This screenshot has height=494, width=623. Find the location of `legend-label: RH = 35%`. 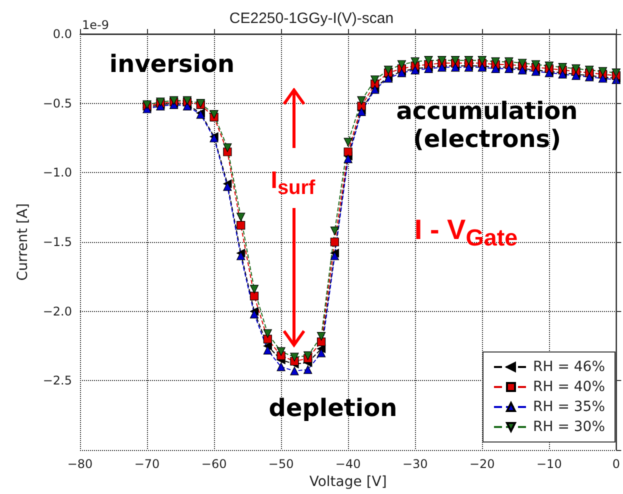

legend-label: RH = 35% is located at coordinates (569, 407).